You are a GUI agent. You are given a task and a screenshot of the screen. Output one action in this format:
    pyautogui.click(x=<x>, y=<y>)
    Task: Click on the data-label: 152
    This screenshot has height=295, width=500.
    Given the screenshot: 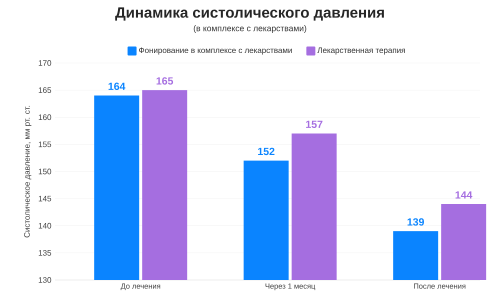 What is the action you would take?
    pyautogui.click(x=266, y=152)
    